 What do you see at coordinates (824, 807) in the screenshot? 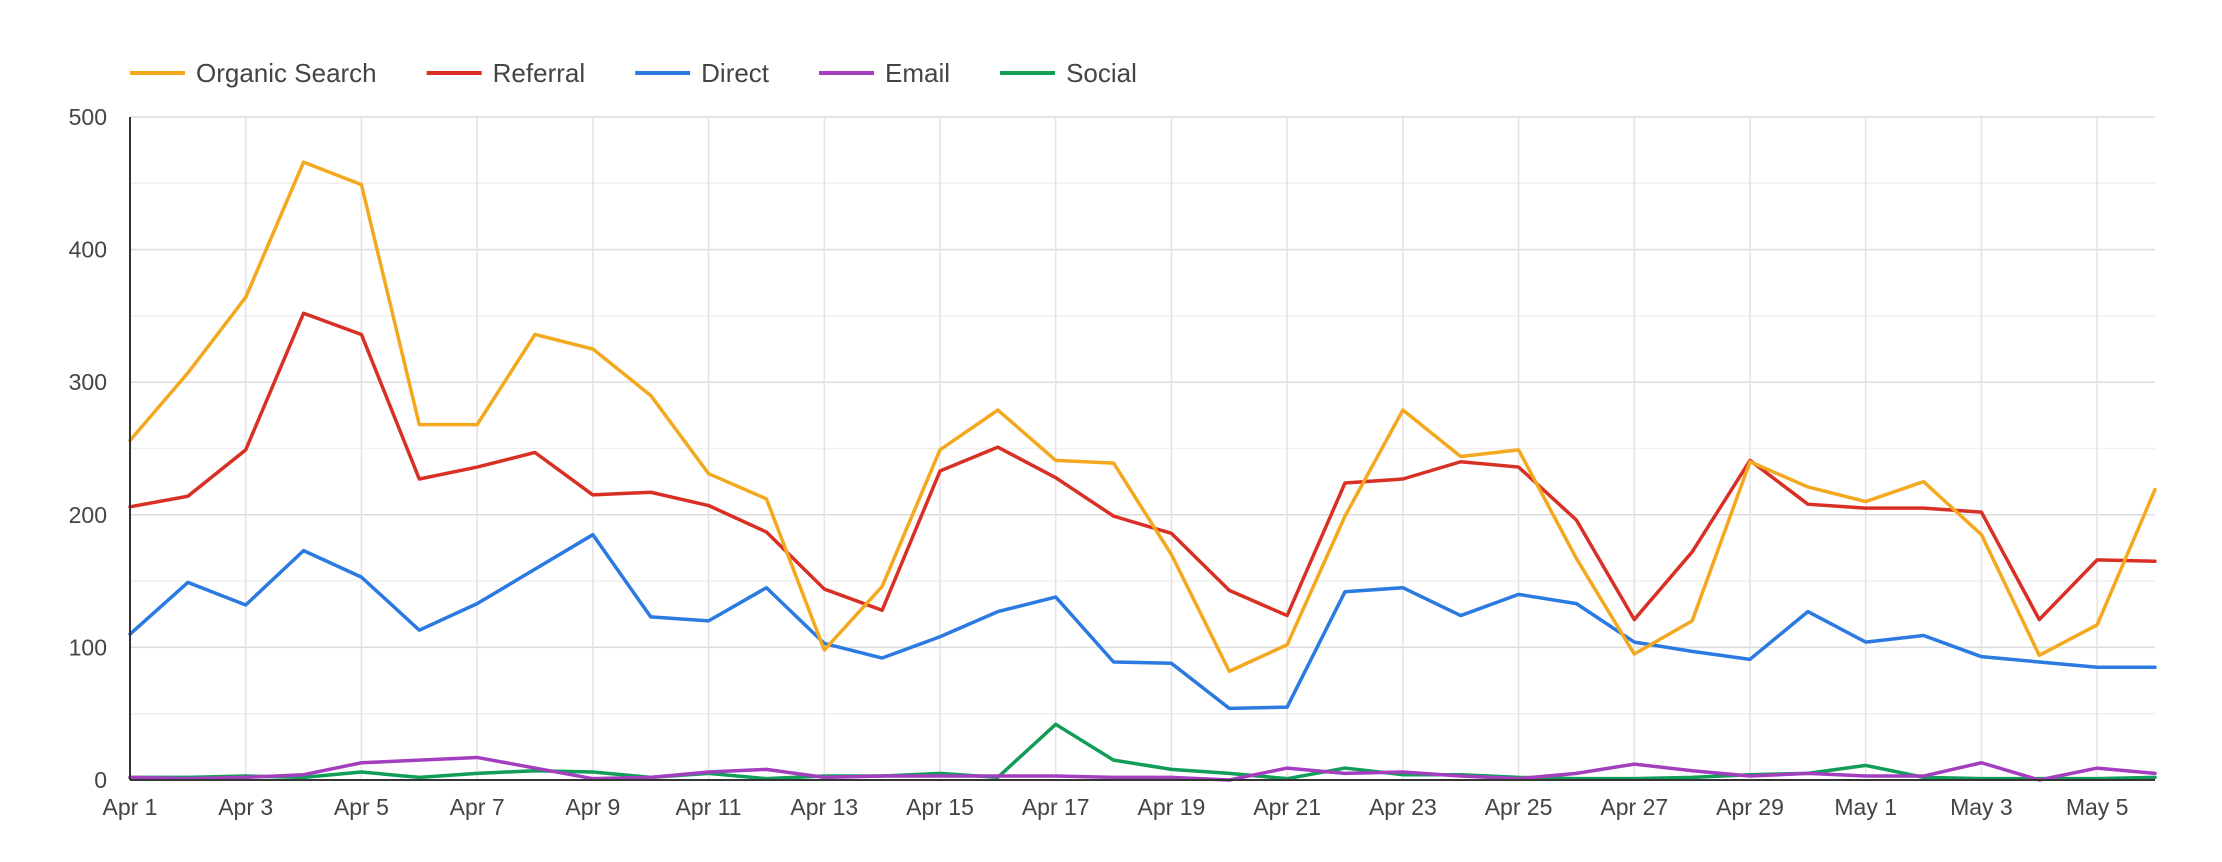
I see `x-tick-label: Apr 13` at bounding box center [824, 807].